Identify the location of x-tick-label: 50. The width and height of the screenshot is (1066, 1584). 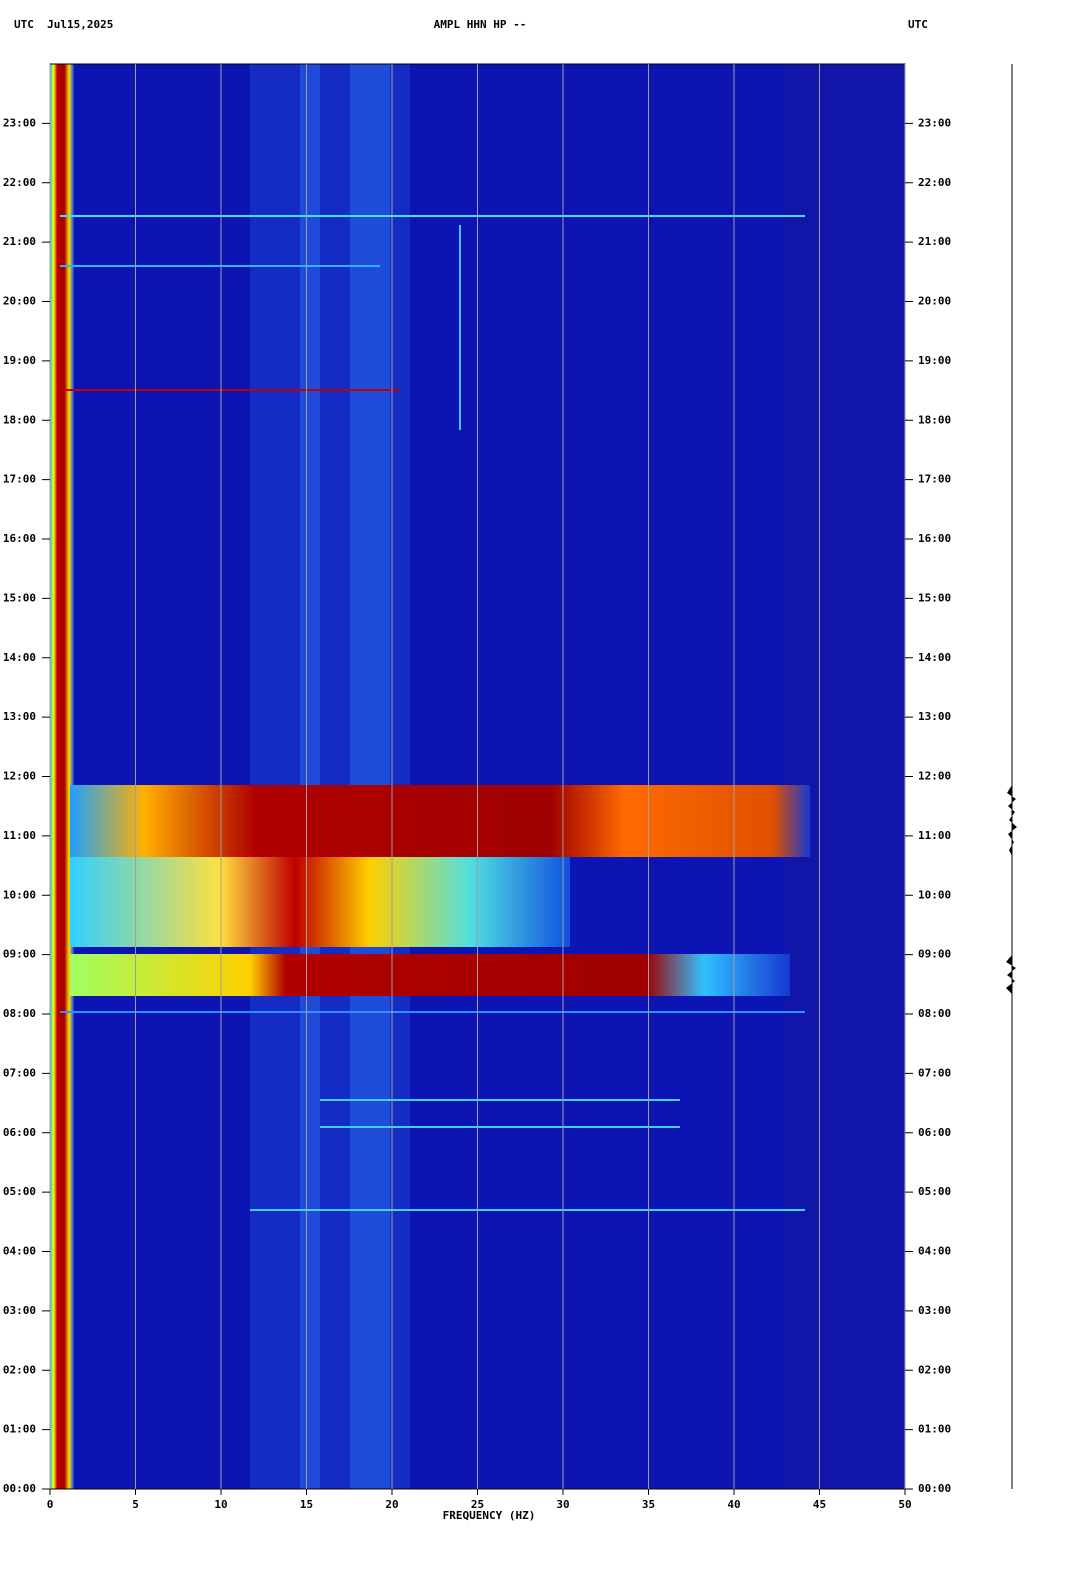
(904, 1504).